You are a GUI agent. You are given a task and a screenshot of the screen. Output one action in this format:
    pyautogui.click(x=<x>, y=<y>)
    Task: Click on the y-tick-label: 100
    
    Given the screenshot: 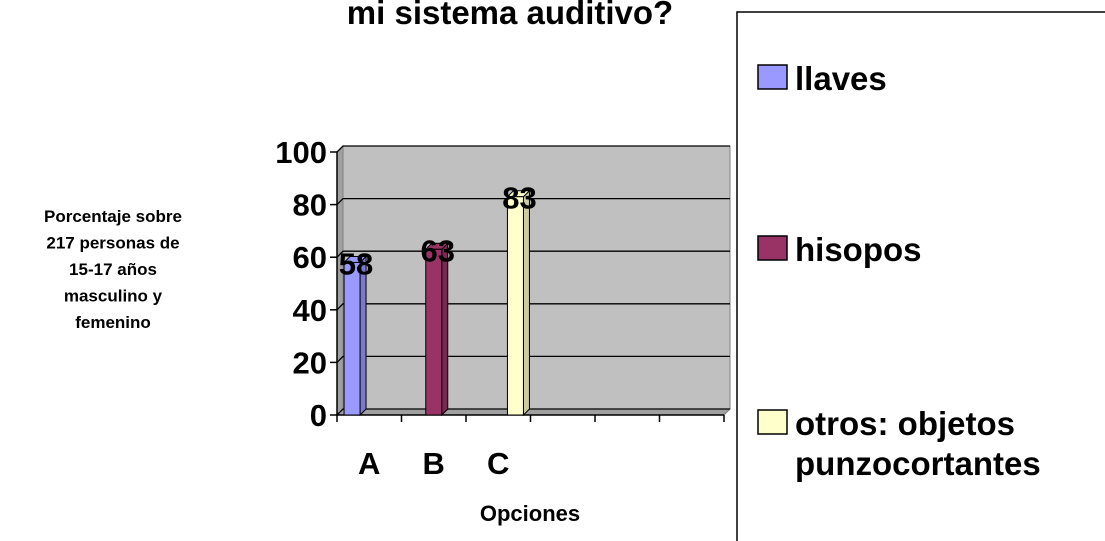 What is the action you would take?
    pyautogui.click(x=301, y=152)
    